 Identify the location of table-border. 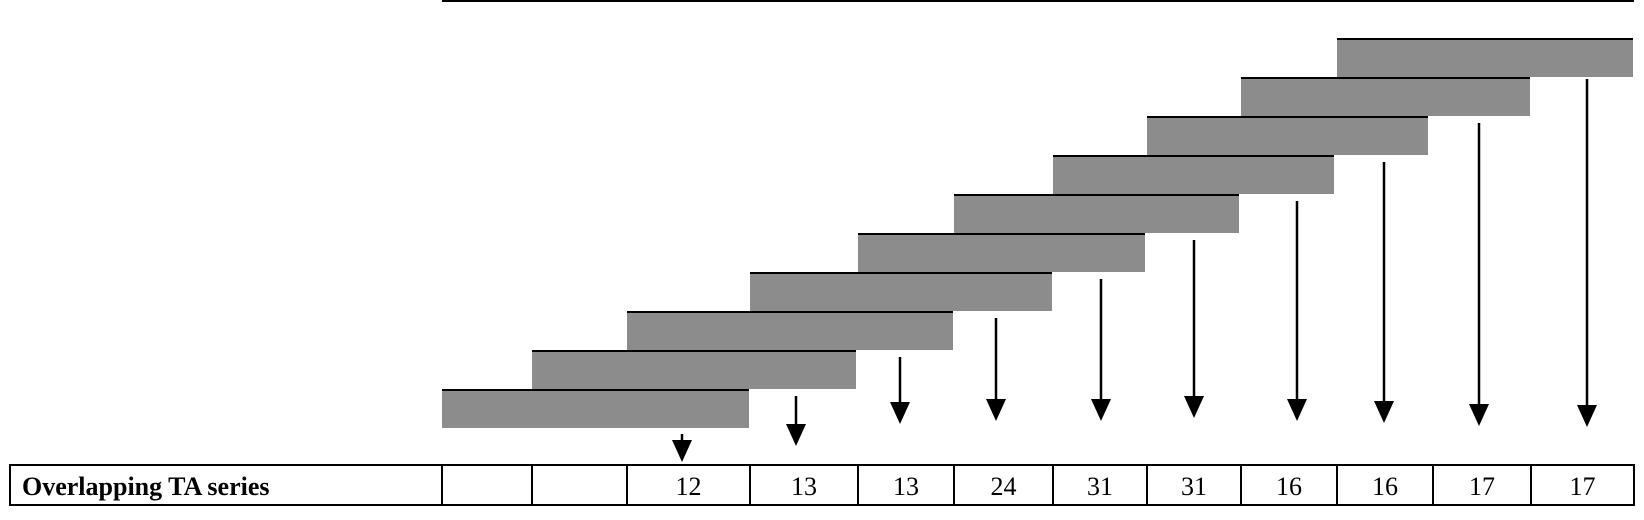
(822, 485).